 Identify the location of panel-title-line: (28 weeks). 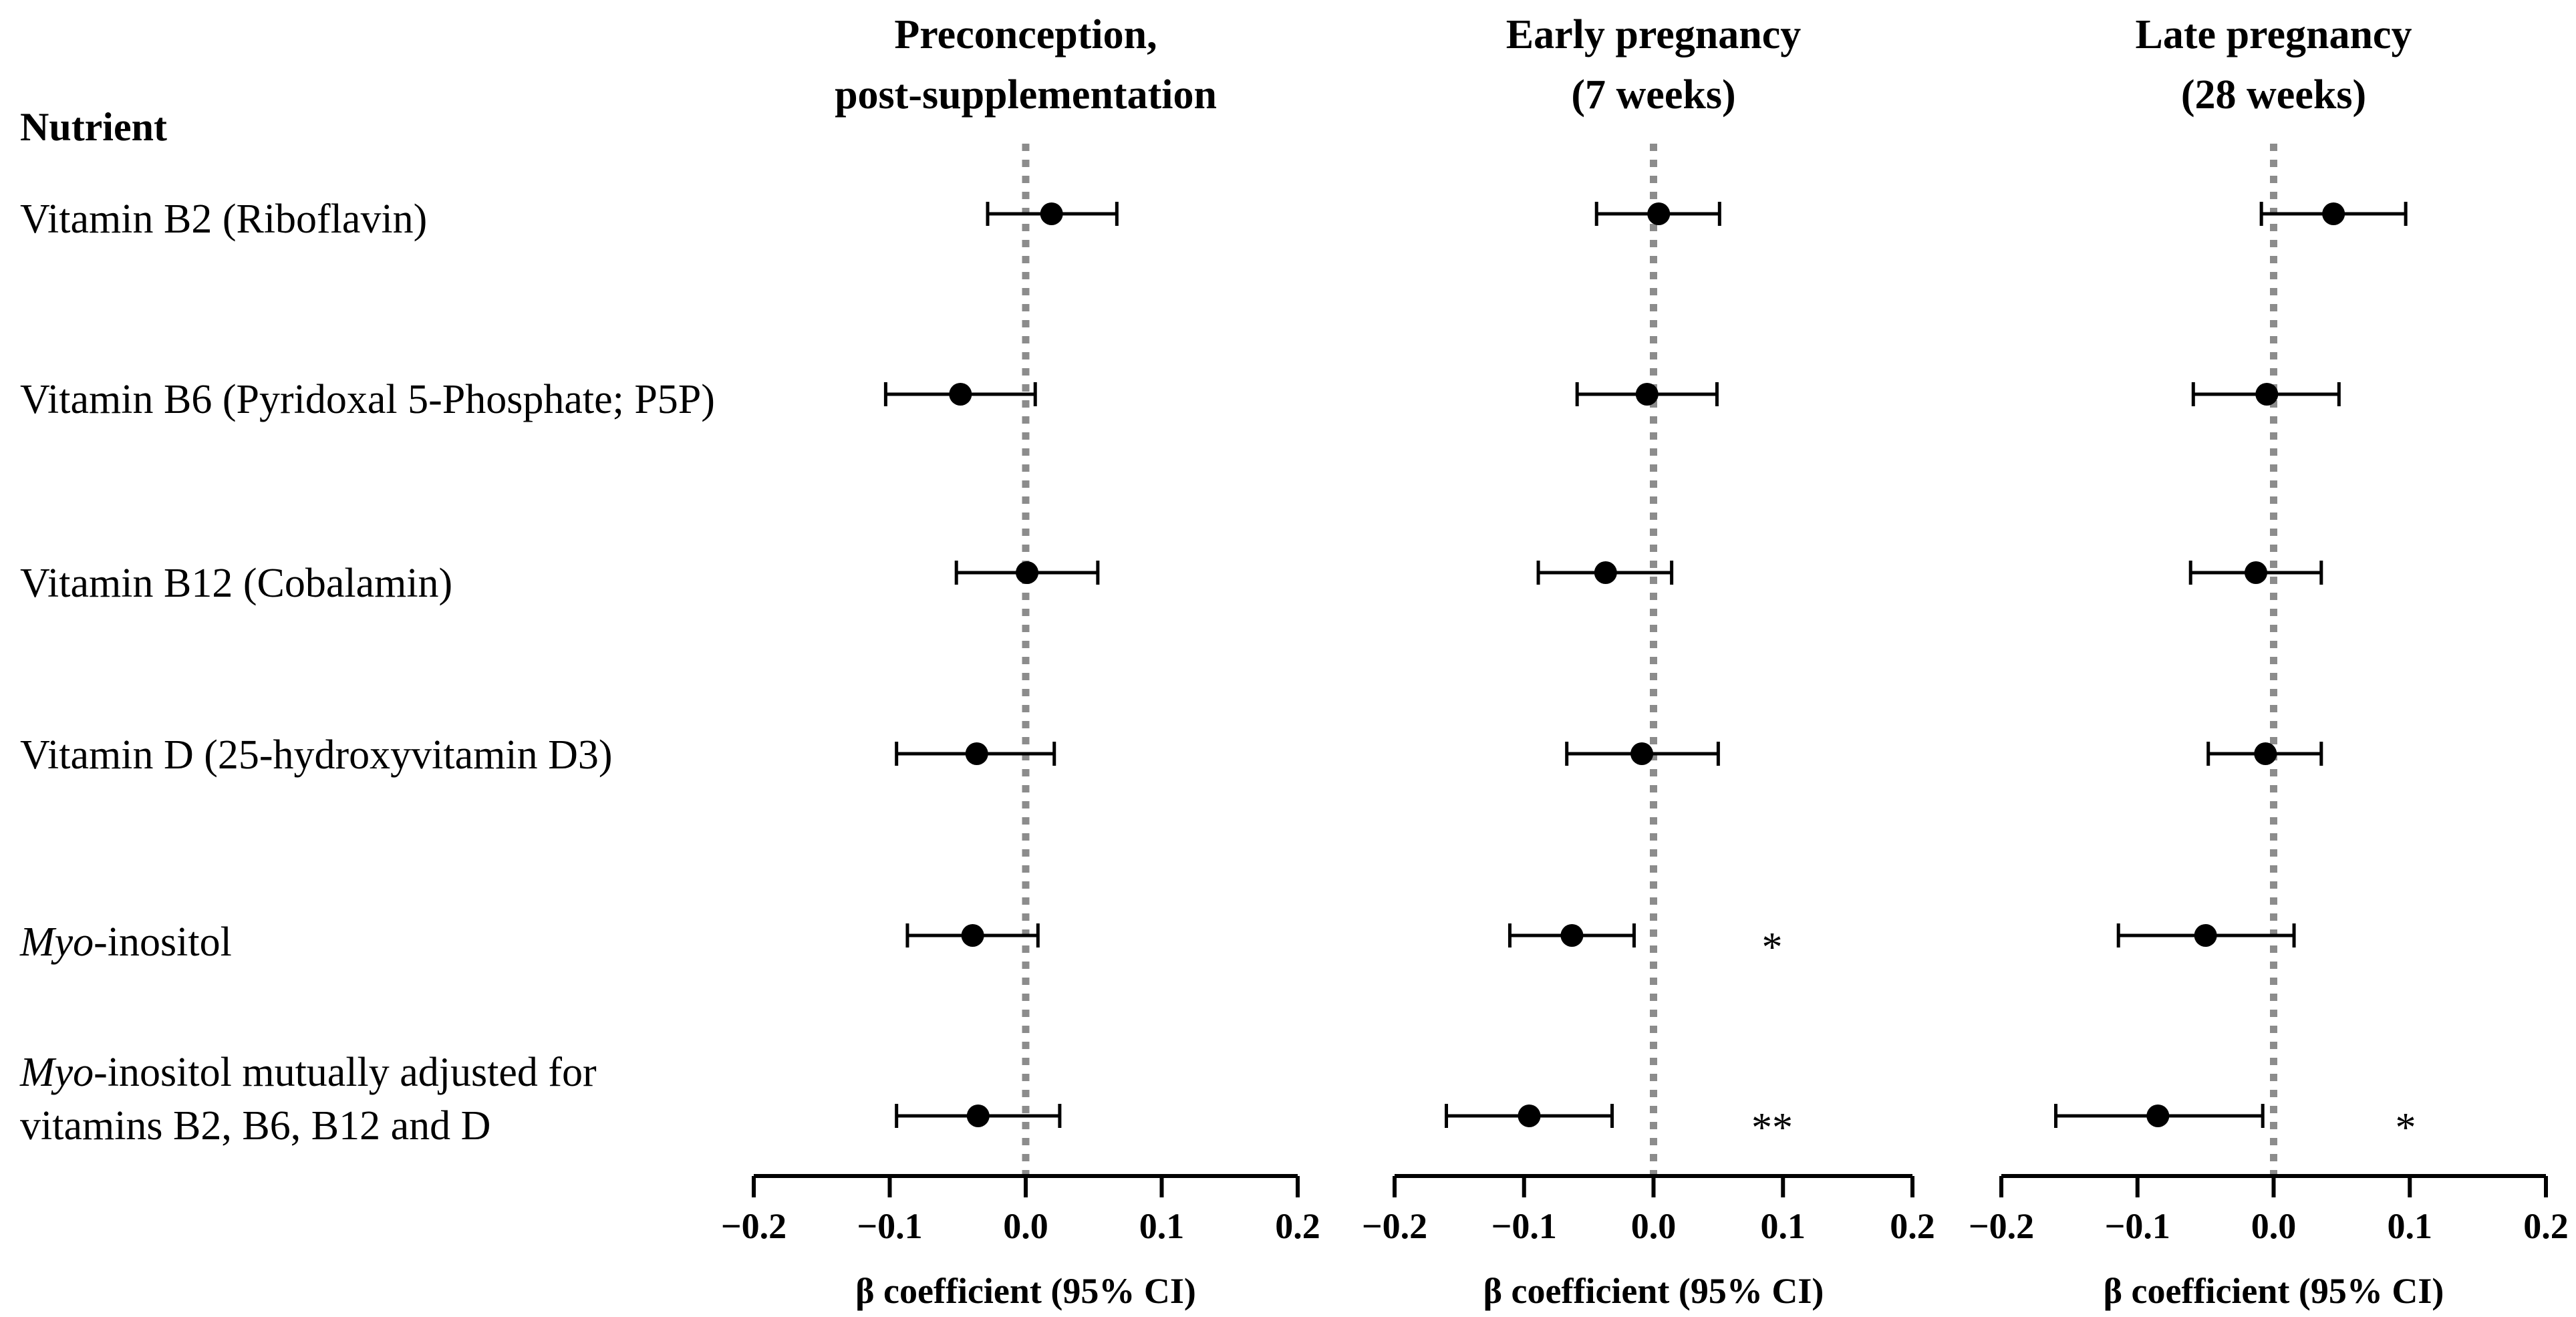
(2273, 95).